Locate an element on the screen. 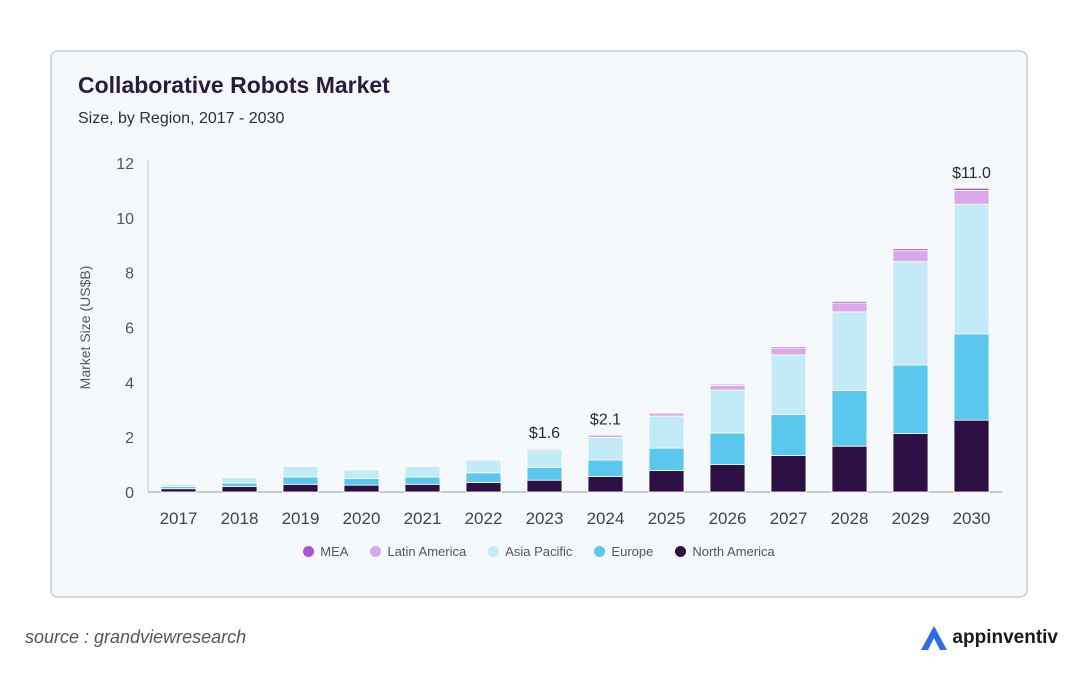 This screenshot has width=1080, height=677. x-tick-label: 2029 is located at coordinates (911, 518).